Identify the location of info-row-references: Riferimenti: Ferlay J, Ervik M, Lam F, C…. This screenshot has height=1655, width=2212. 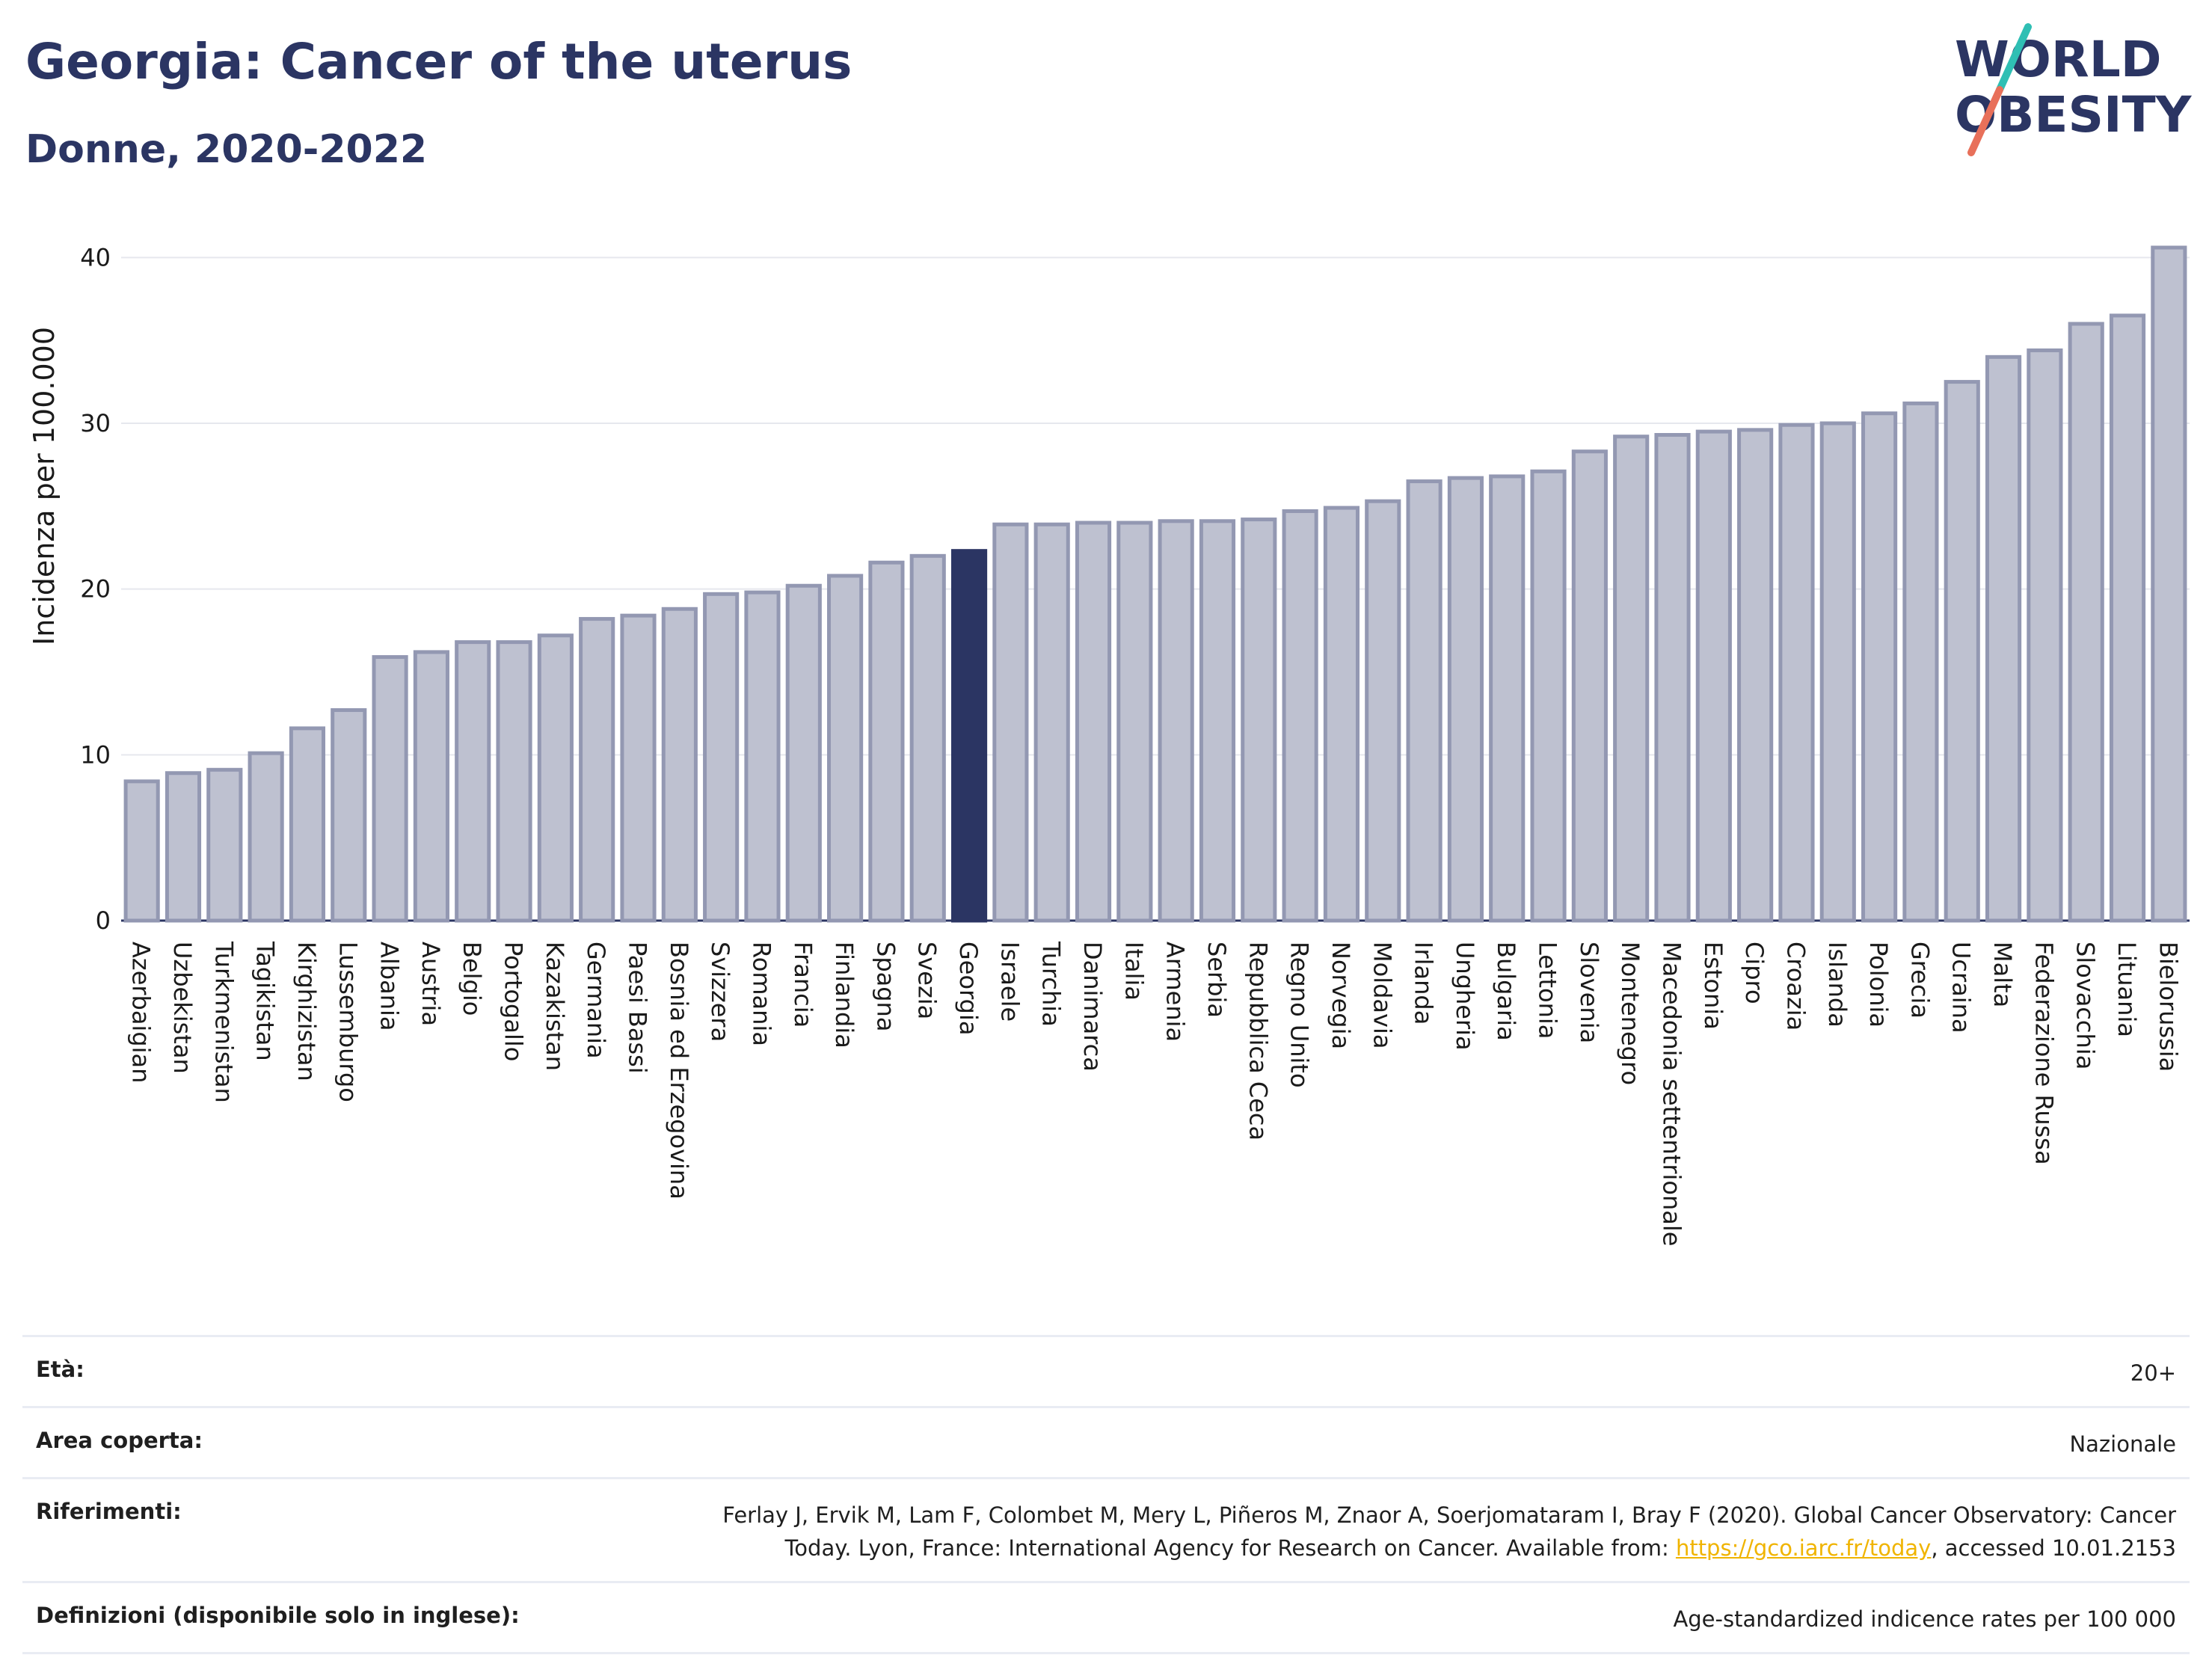
(1106, 1529).